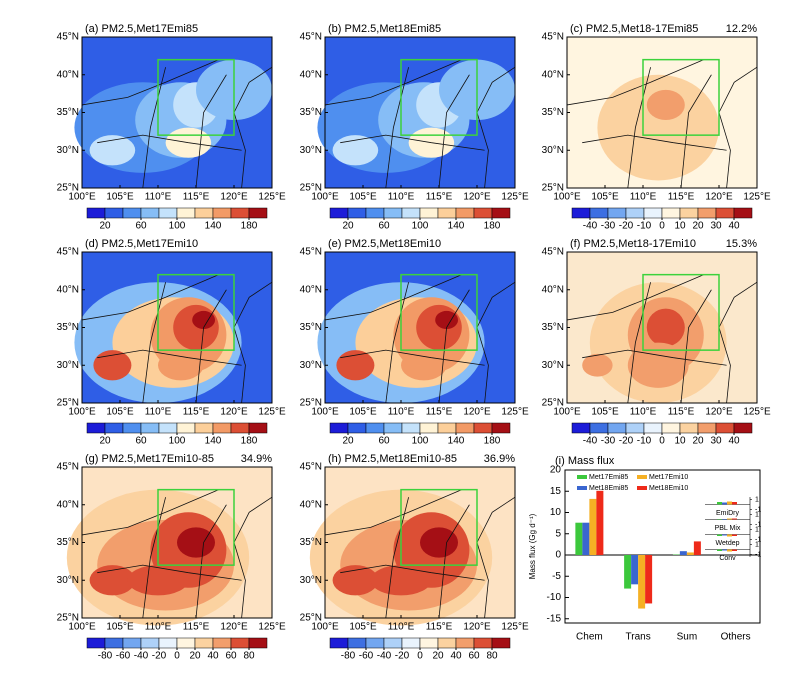 The width and height of the screenshot is (799, 675). What do you see at coordinates (668, 488) in the screenshot?
I see `legend-label: Met18Emi10` at bounding box center [668, 488].